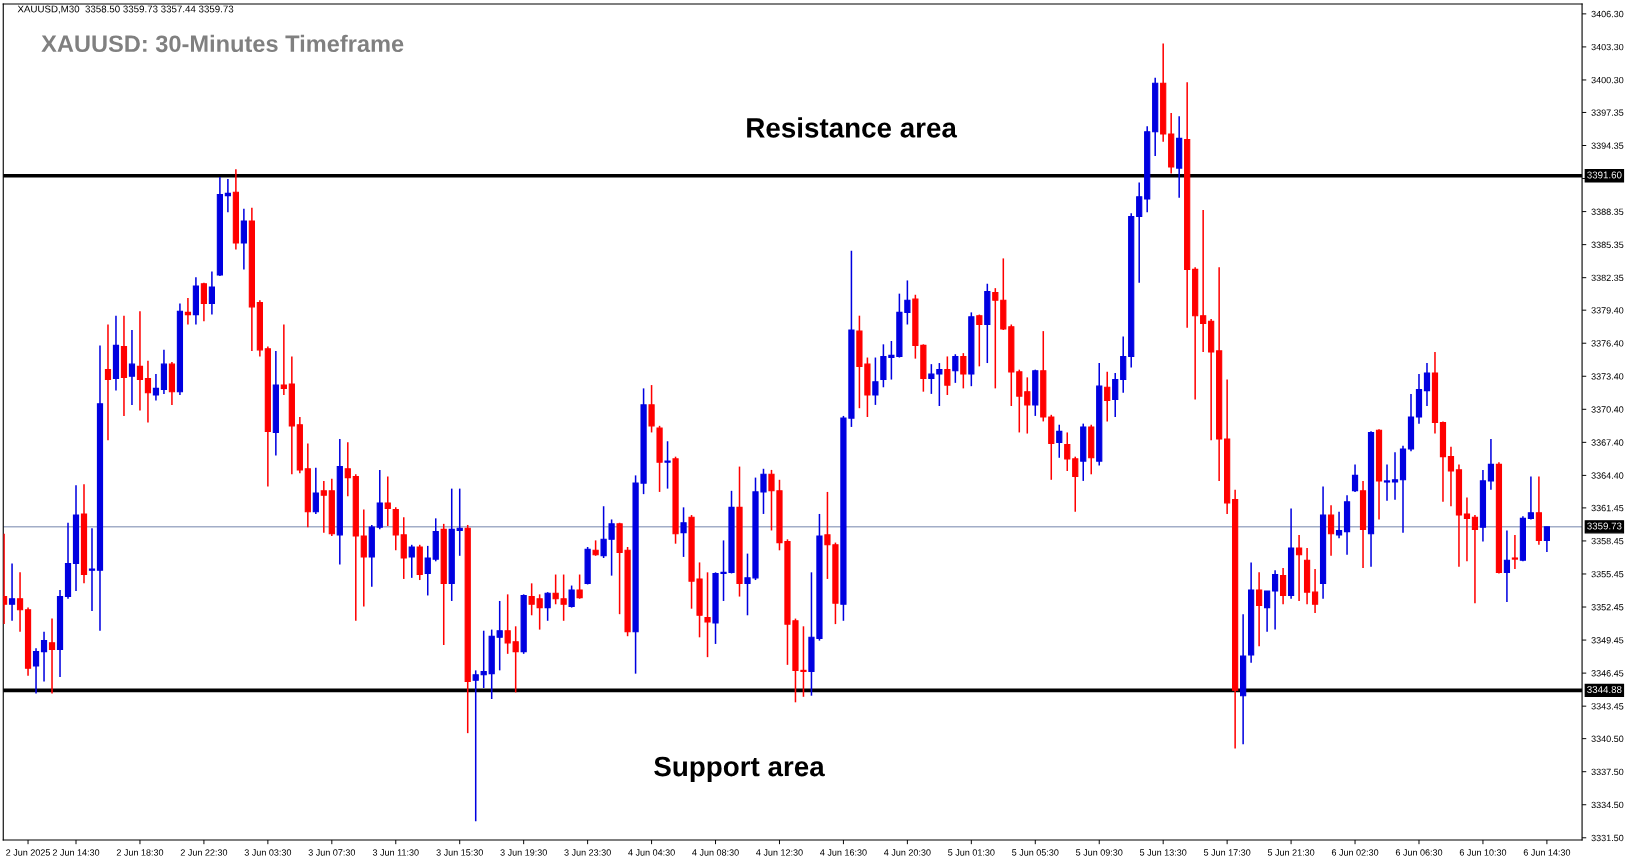 This screenshot has width=1631, height=861. I want to click on y-tick-label: 3385.35, so click(1607, 244).